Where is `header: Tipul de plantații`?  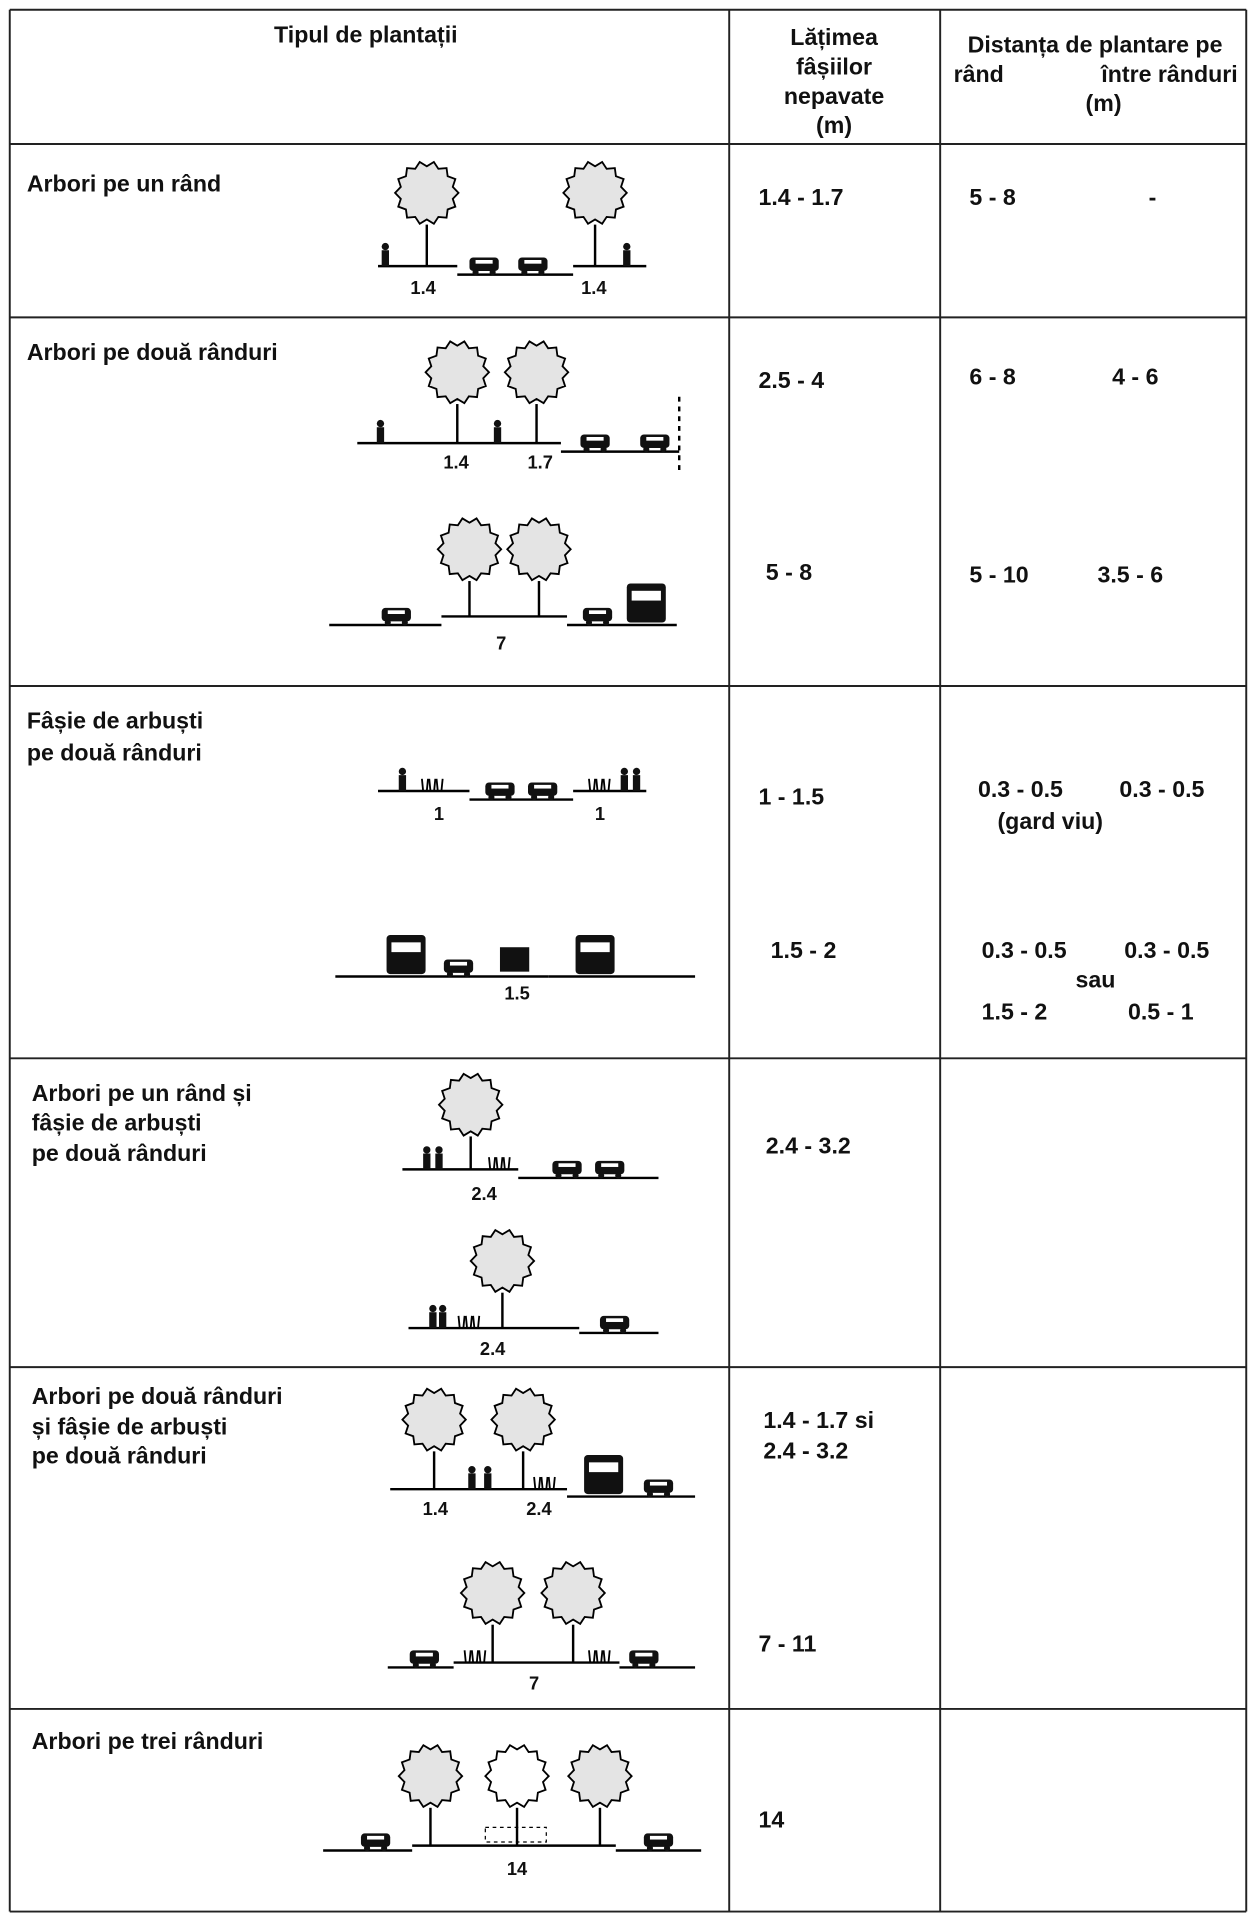
header: Tipul de plantații is located at coordinates (366, 35).